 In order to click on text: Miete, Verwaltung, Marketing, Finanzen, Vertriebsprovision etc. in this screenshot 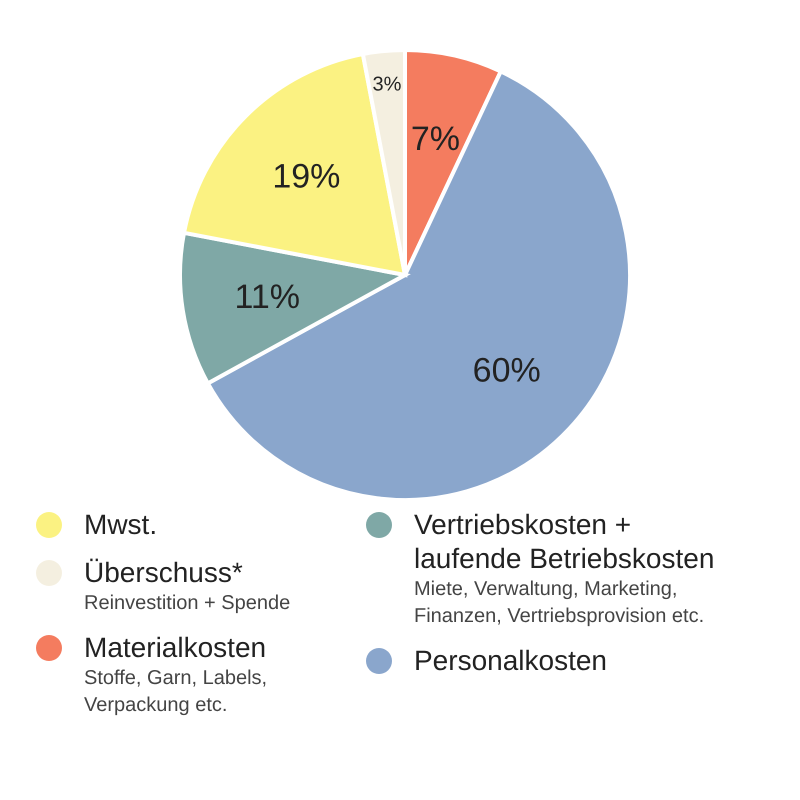, I will do `click(559, 602)`.